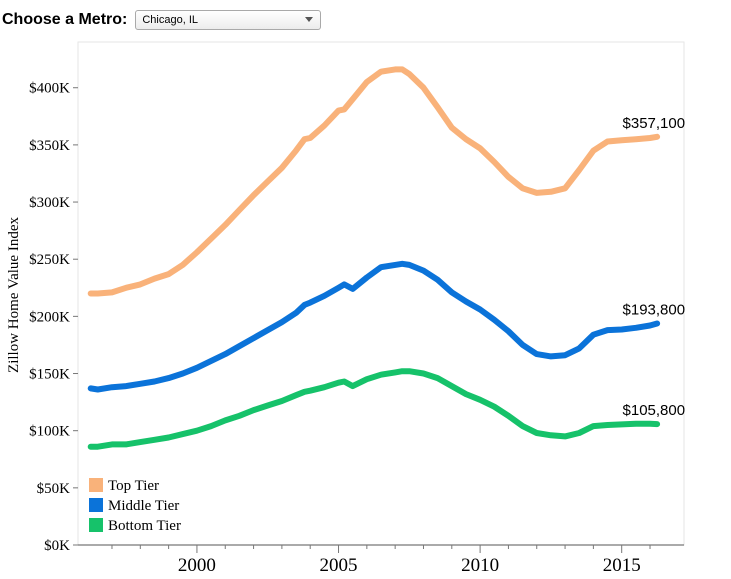  I want to click on end-label-middle-tier: $193,800, so click(654, 309).